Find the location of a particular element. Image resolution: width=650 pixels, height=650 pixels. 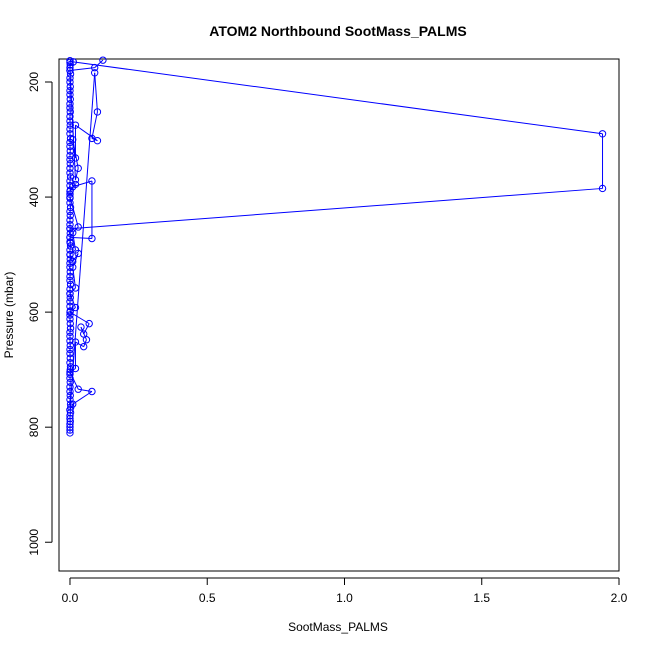

x-axis: 0.0 0.5 1.0 1.5 2.0 is located at coordinates (345, 591).